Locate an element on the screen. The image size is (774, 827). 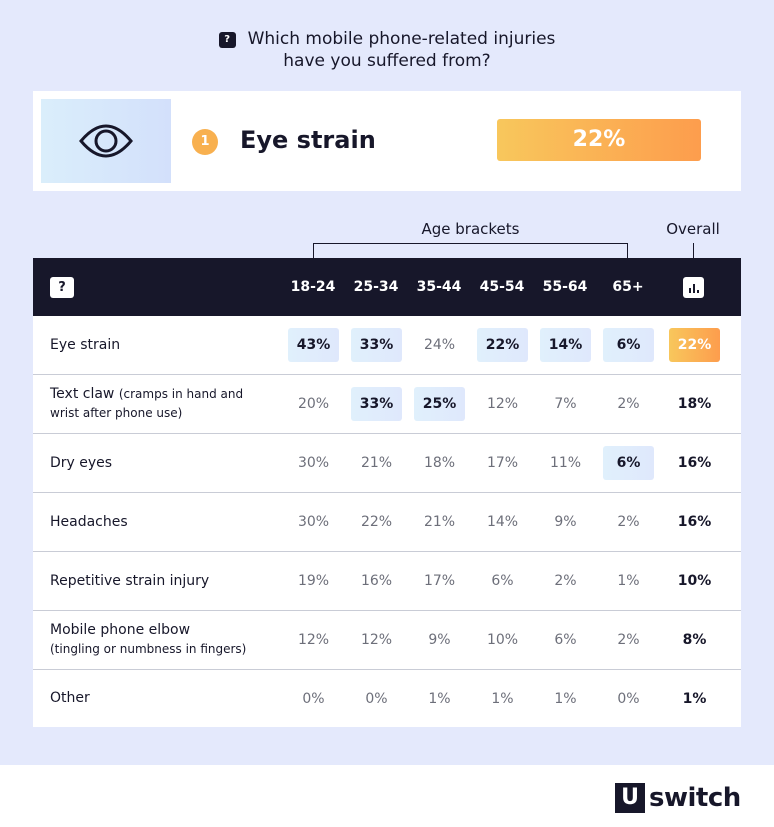
row-label: Repetitive strain injury is located at coordinates (129, 581).